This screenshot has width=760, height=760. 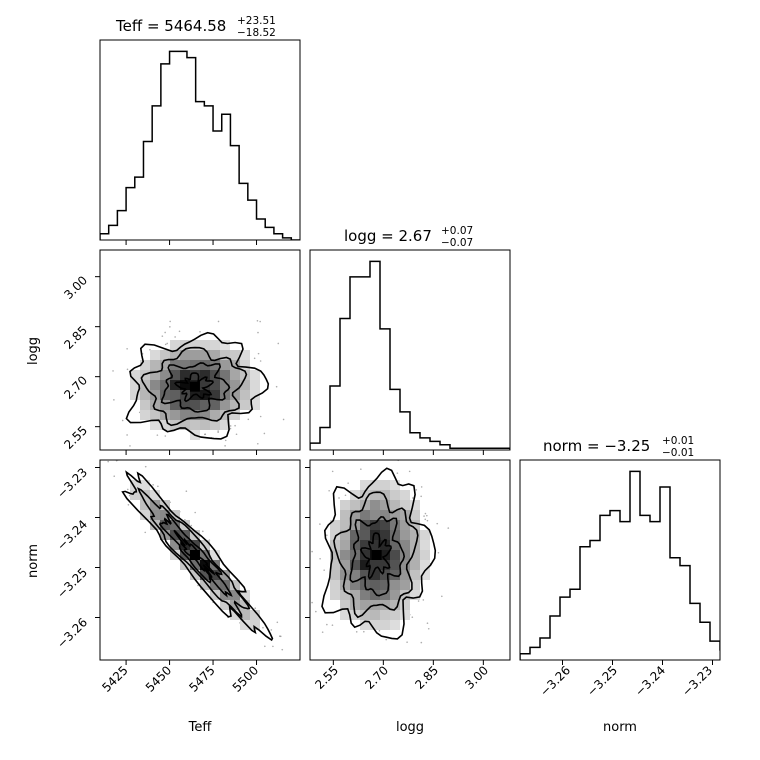 I want to click on tick-label-norm-y-326: −3.26, so click(x=72, y=633).